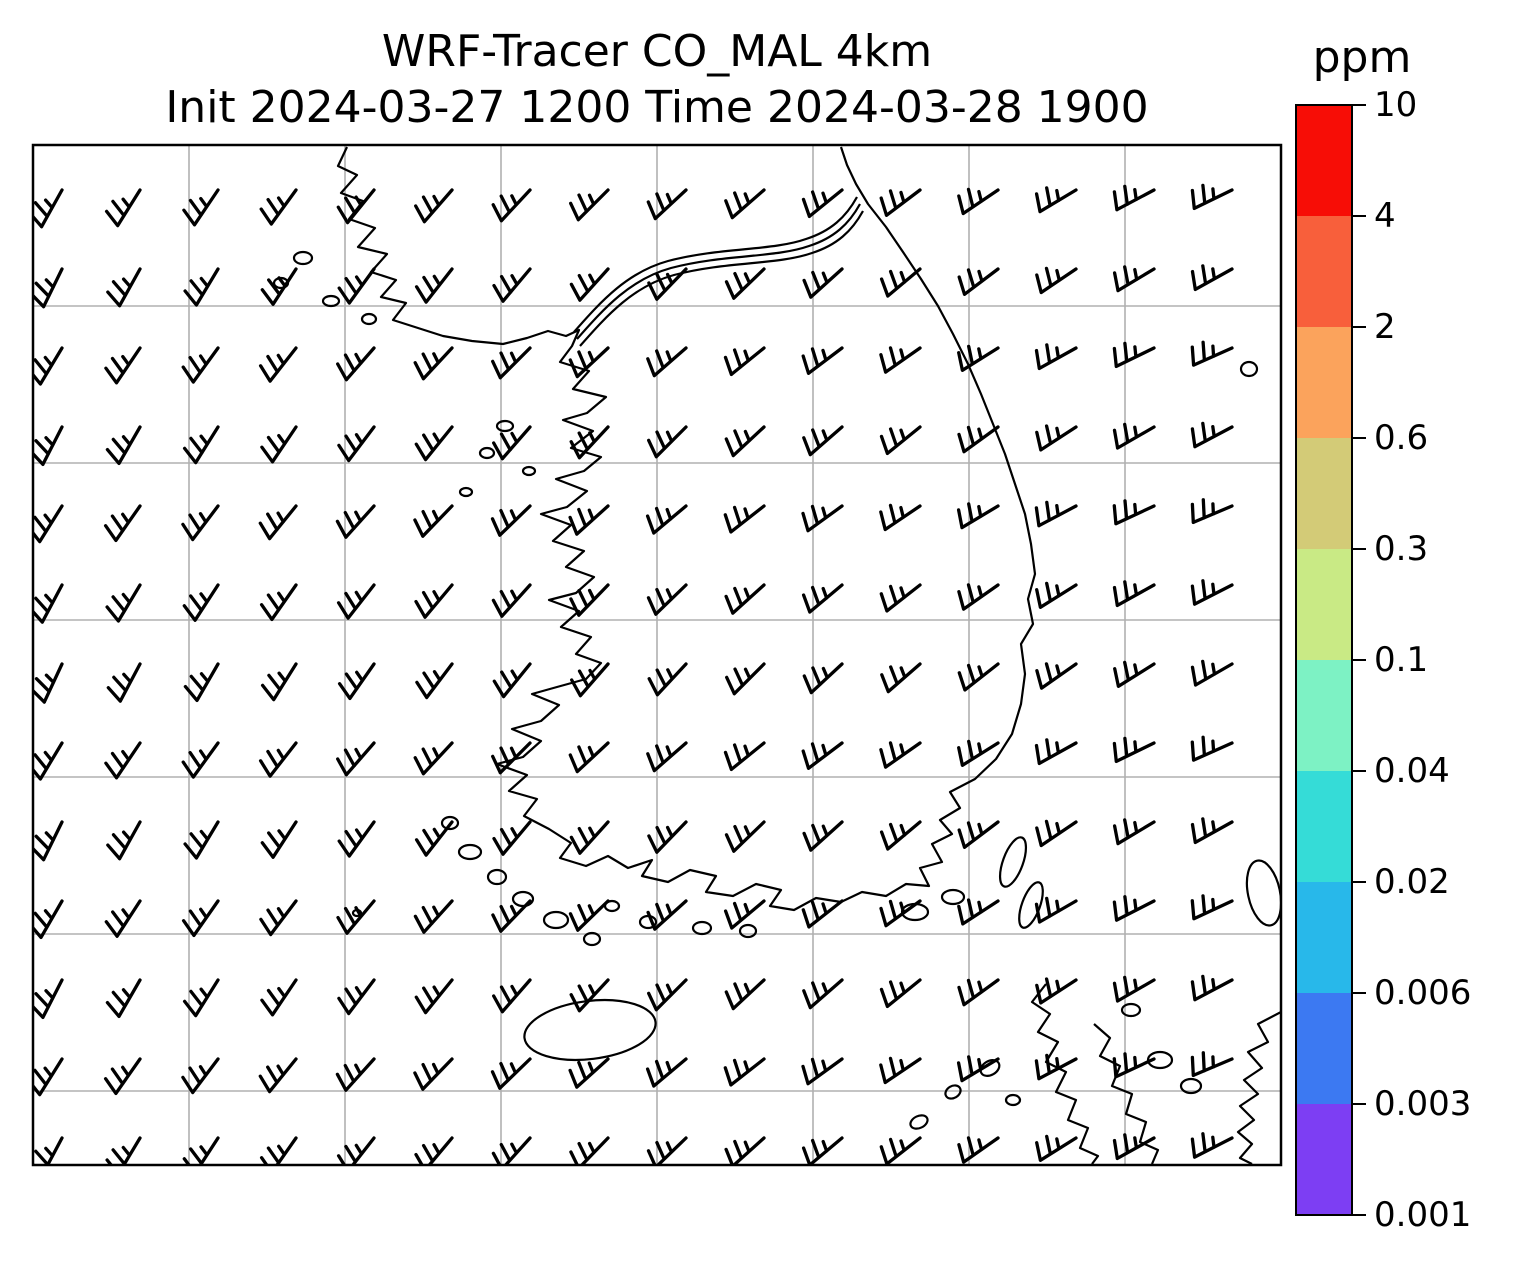 Image resolution: width=1528 pixels, height=1267 pixels. I want to click on colorbar: ppm 10 4 2 0.6 0.3 0.1 0.04 0.02 0.006 0.003 0.001, so click(1383, 633).